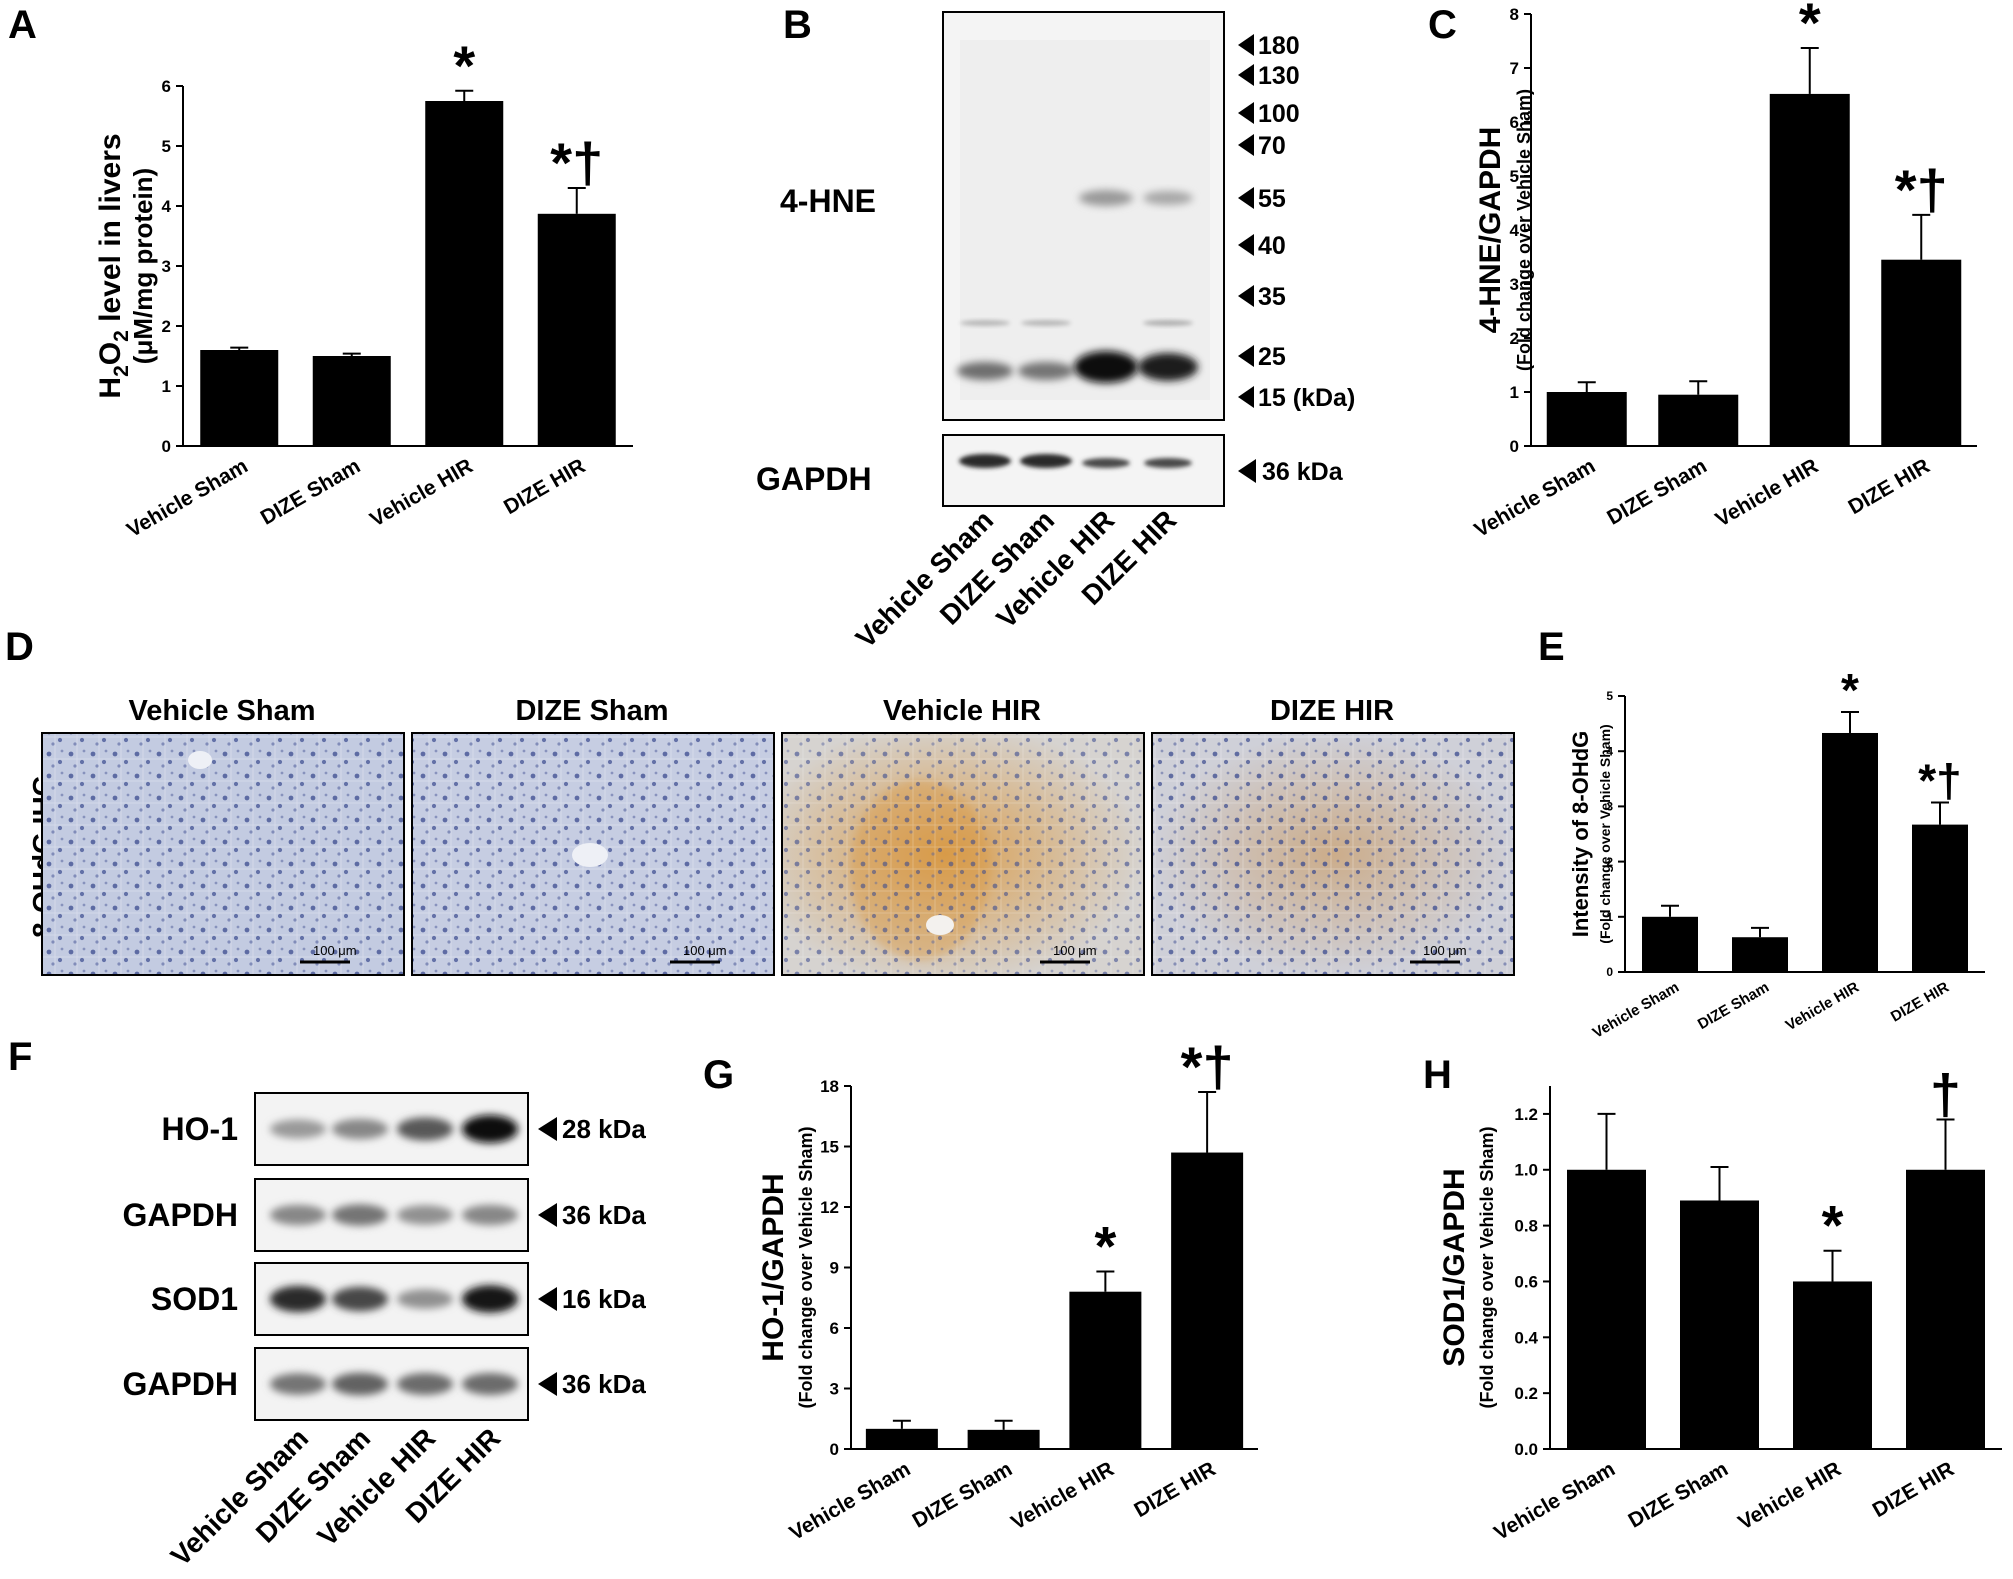 Image resolution: width=2013 pixels, height=1579 pixels. Describe the element at coordinates (187, 498) in the screenshot. I see `chart-a-category-label: Vehicle Sham` at that location.